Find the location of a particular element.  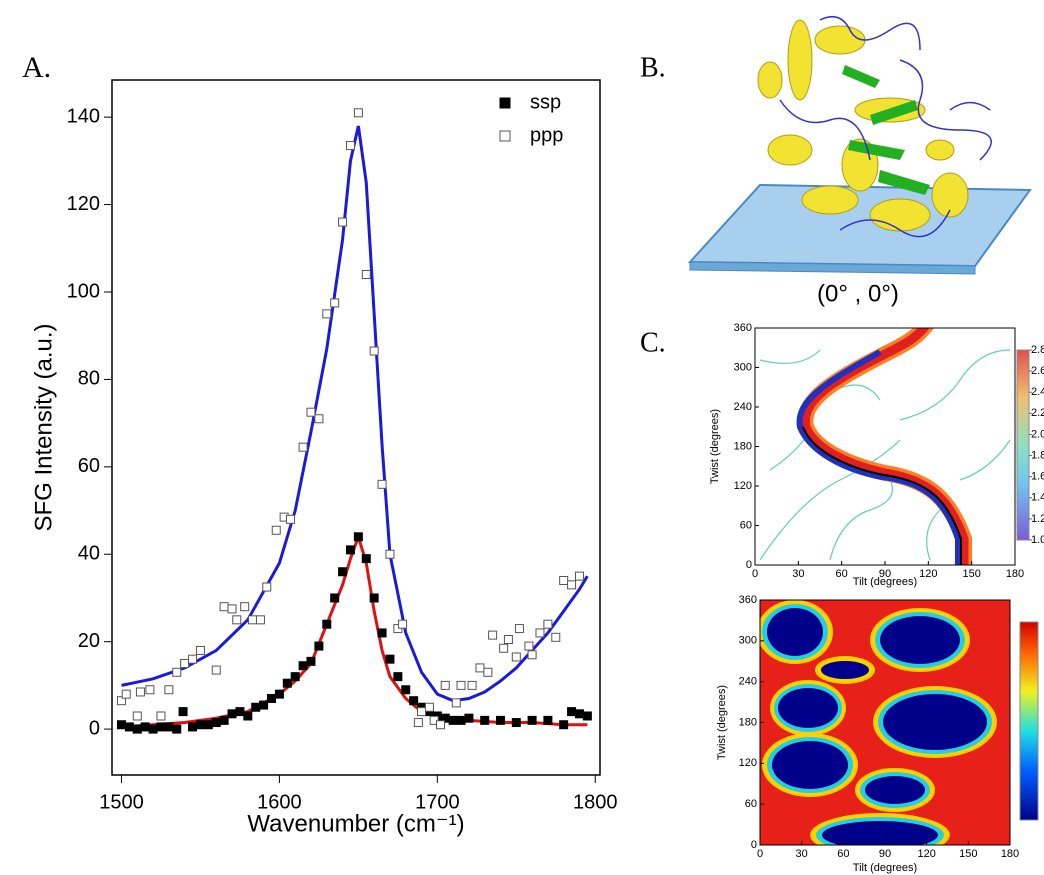

y-tick-label: 300 is located at coordinates (748, 641).